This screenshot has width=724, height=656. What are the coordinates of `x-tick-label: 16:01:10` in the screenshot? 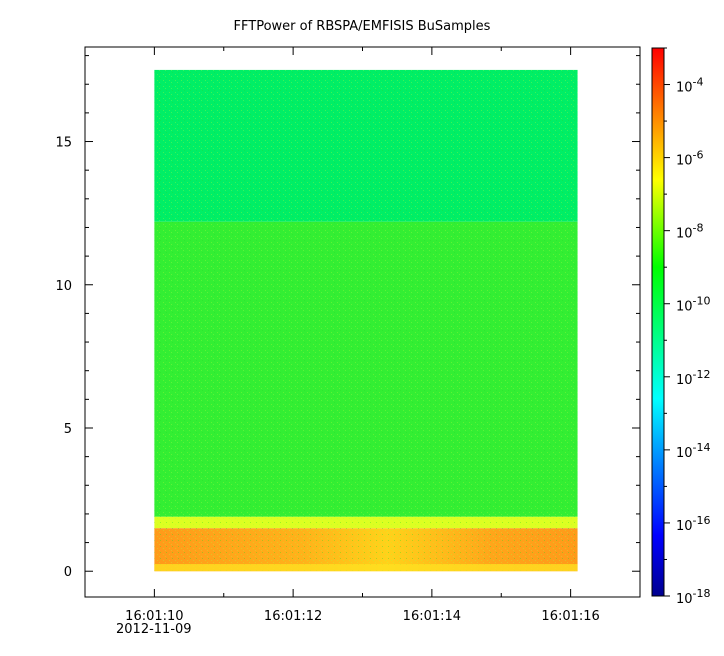 It's located at (154, 616).